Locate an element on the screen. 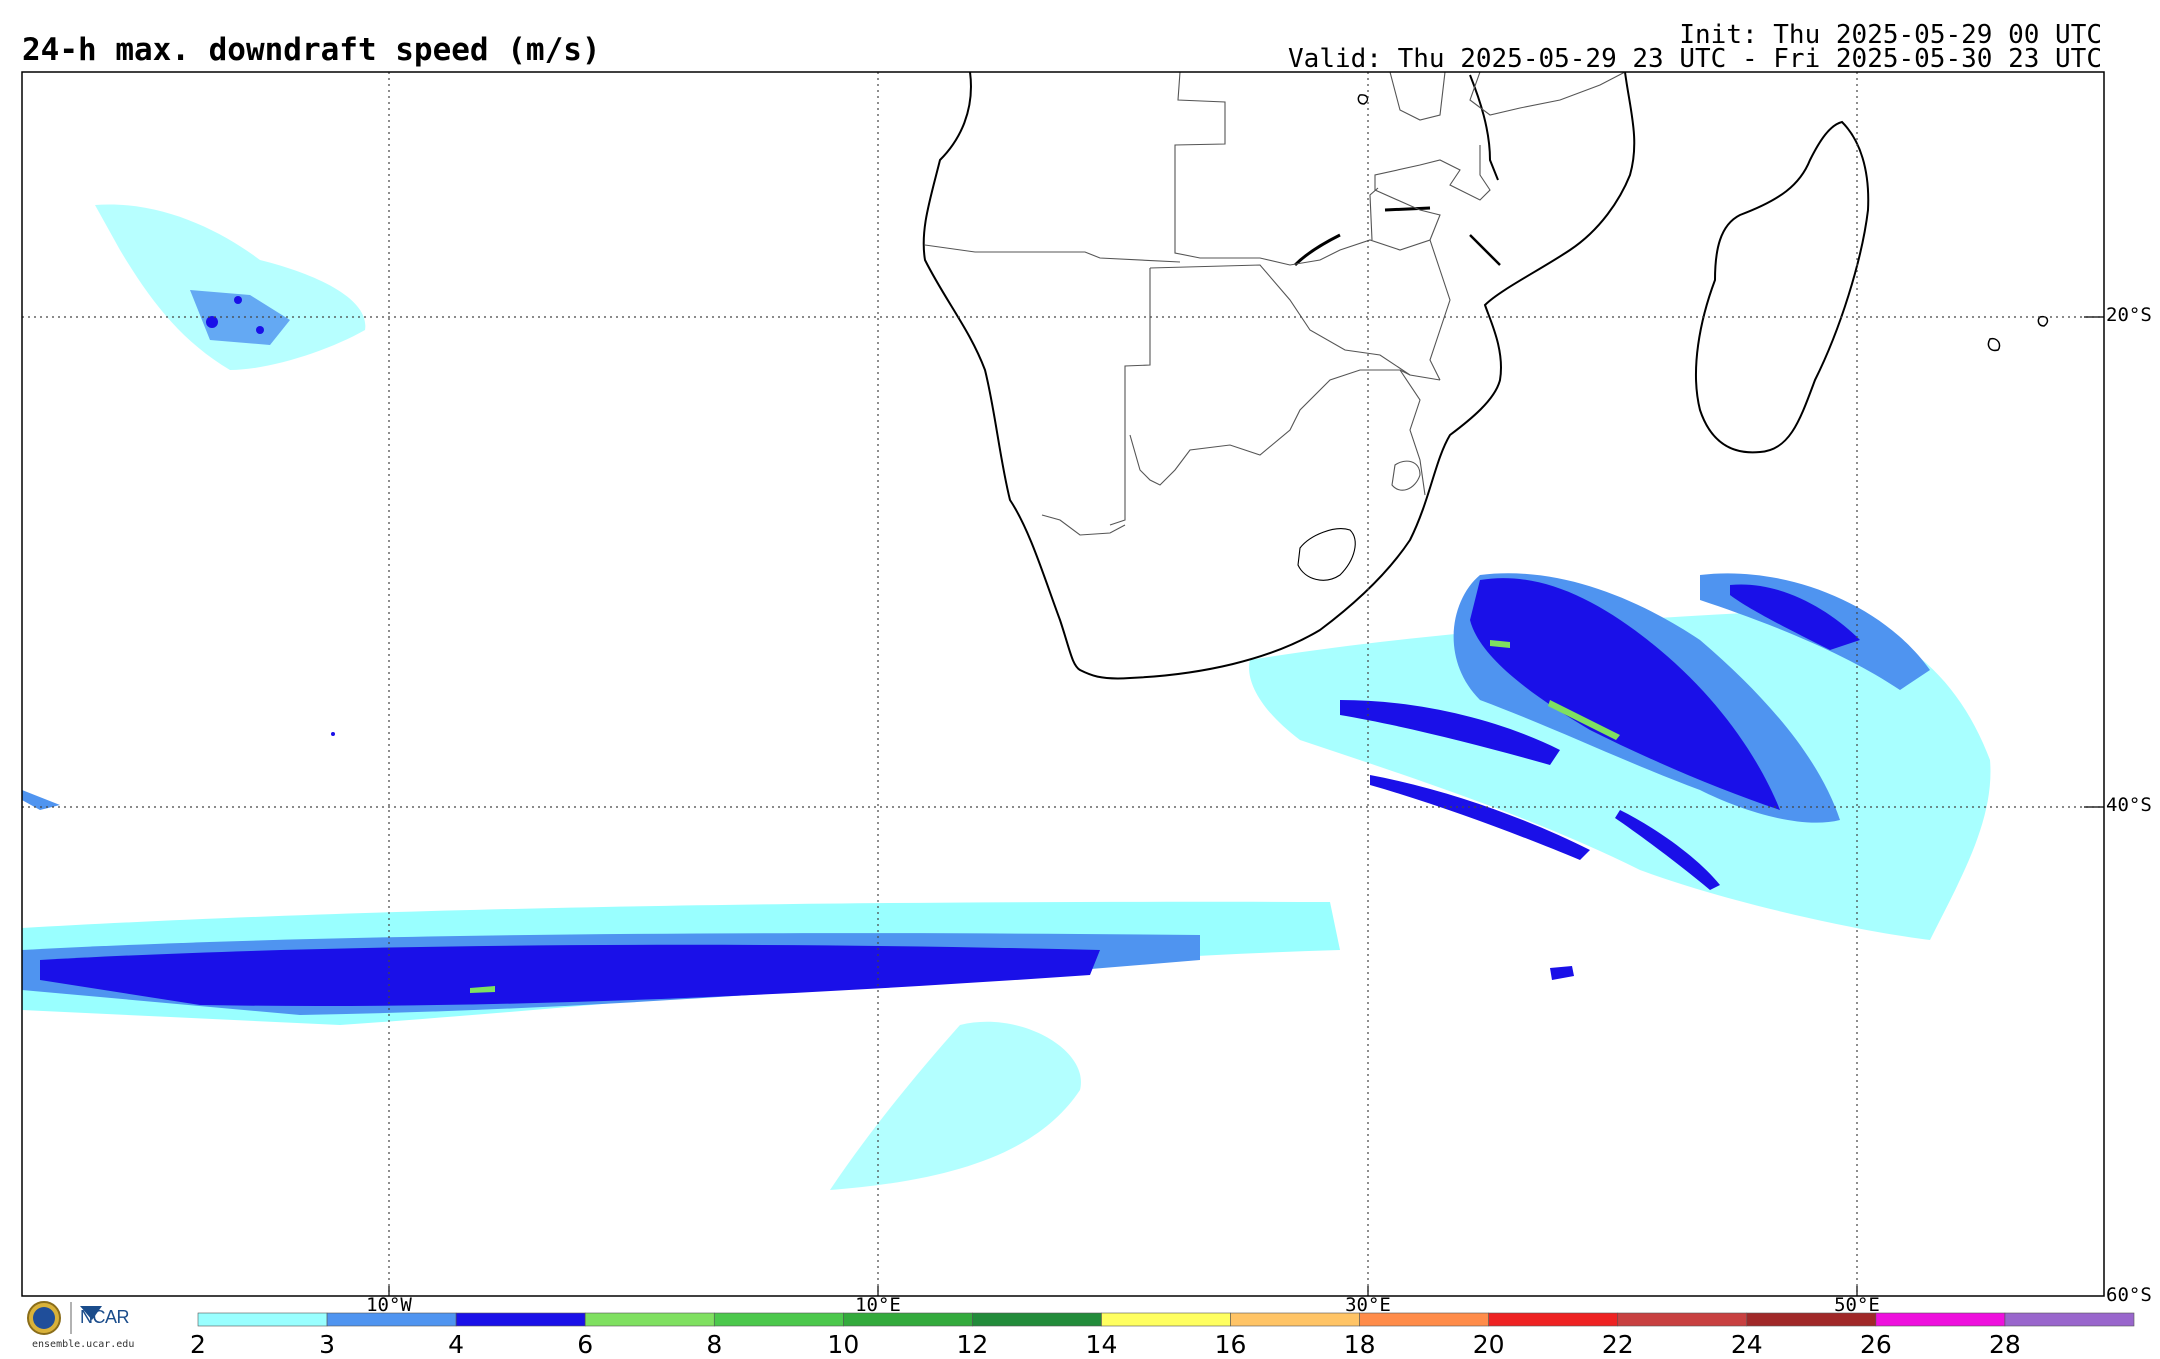 The image size is (2160, 1359). nsf-logo is located at coordinates (64, 1318).